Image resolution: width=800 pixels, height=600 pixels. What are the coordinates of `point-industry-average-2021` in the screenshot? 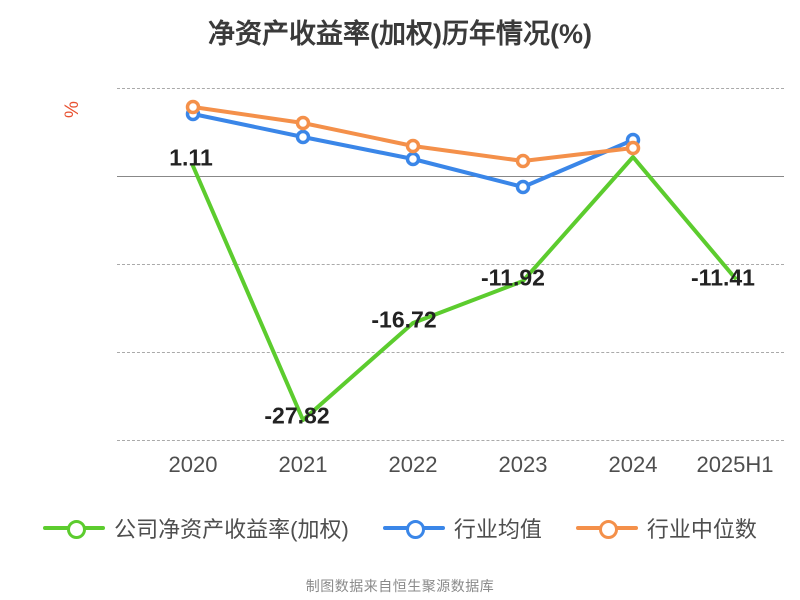 It's located at (303, 137).